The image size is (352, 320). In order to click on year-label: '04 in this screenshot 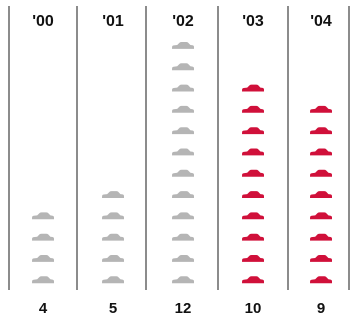, I will do `click(321, 21)`.